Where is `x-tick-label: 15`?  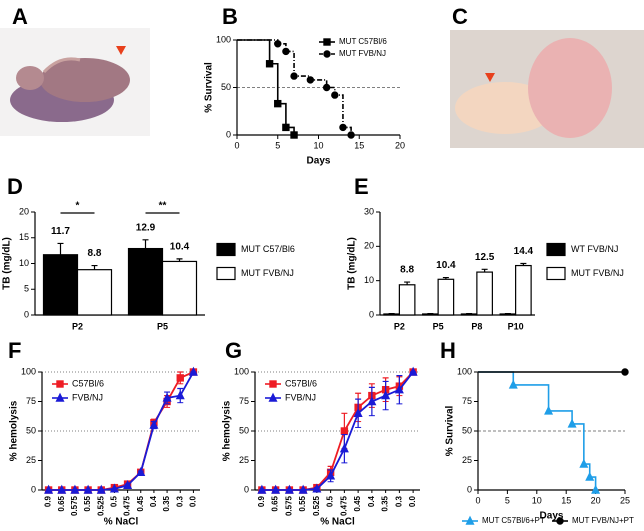
x-tick-label: 15 is located at coordinates (566, 500).